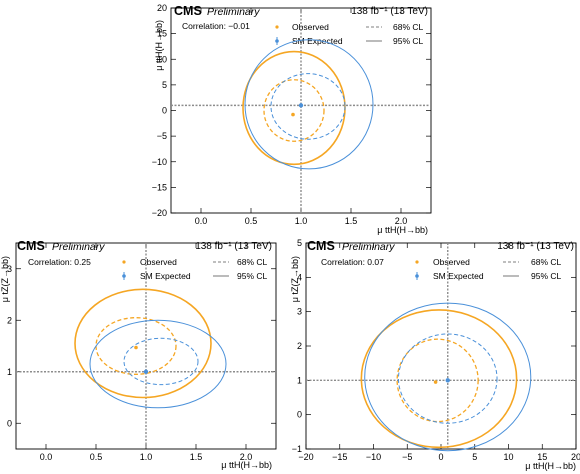  Describe the element at coordinates (339, 457) in the screenshot. I see `x-tick-label: −15` at that location.